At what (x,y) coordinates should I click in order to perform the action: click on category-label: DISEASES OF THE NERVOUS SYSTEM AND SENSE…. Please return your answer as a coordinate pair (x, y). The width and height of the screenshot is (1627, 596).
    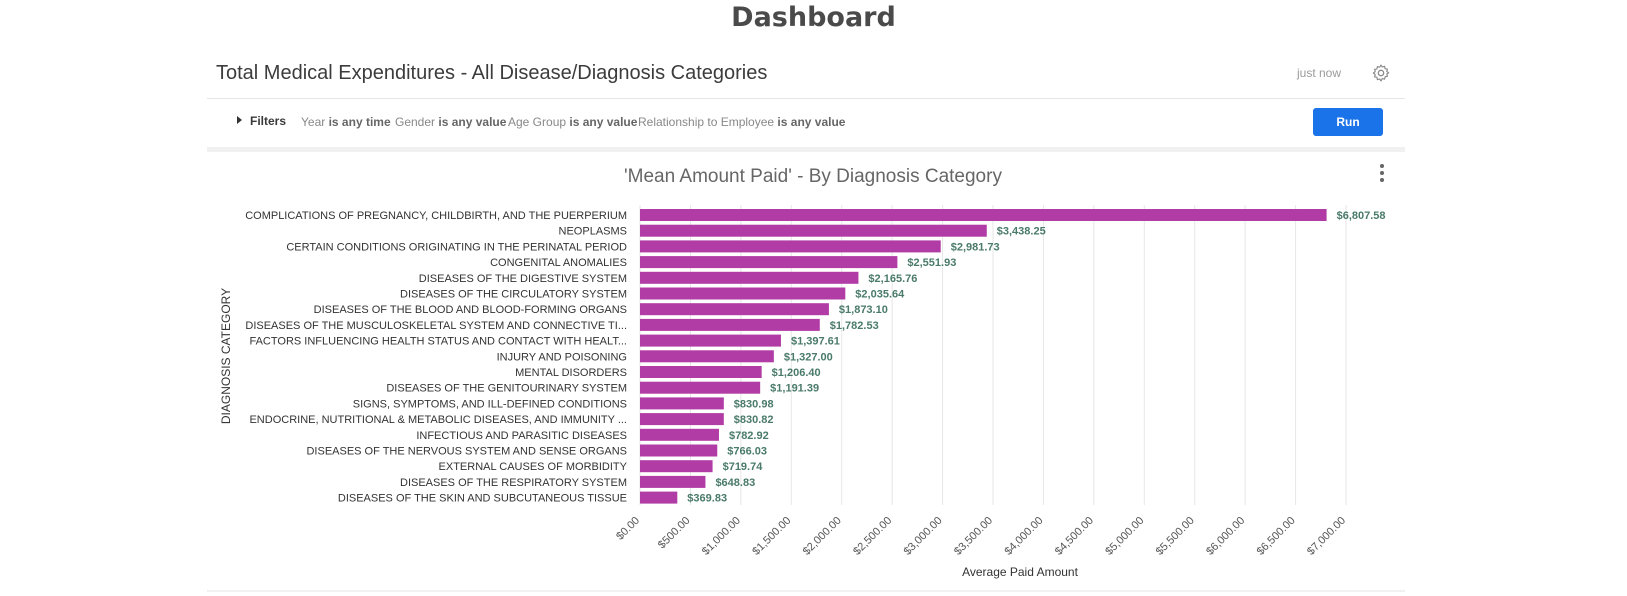
    Looking at the image, I should click on (466, 452).